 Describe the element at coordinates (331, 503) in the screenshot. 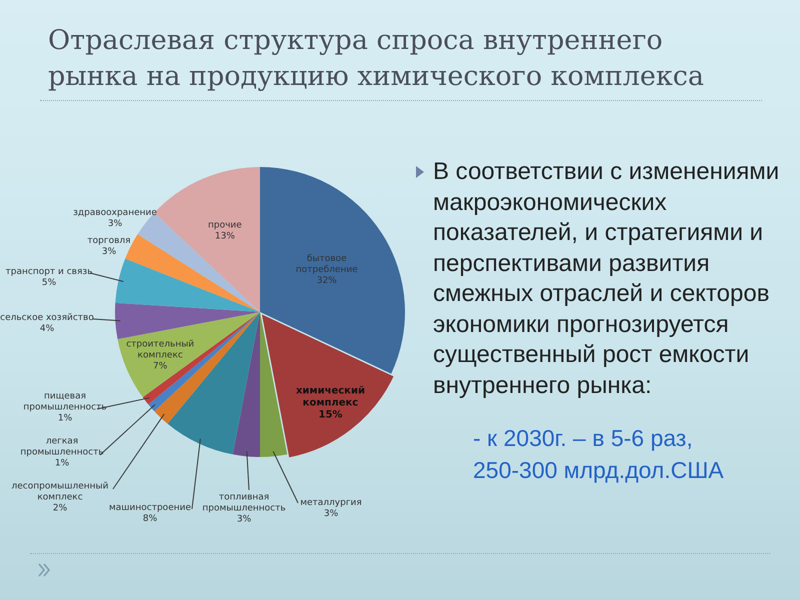

I see `slice-label: металлургия` at that location.